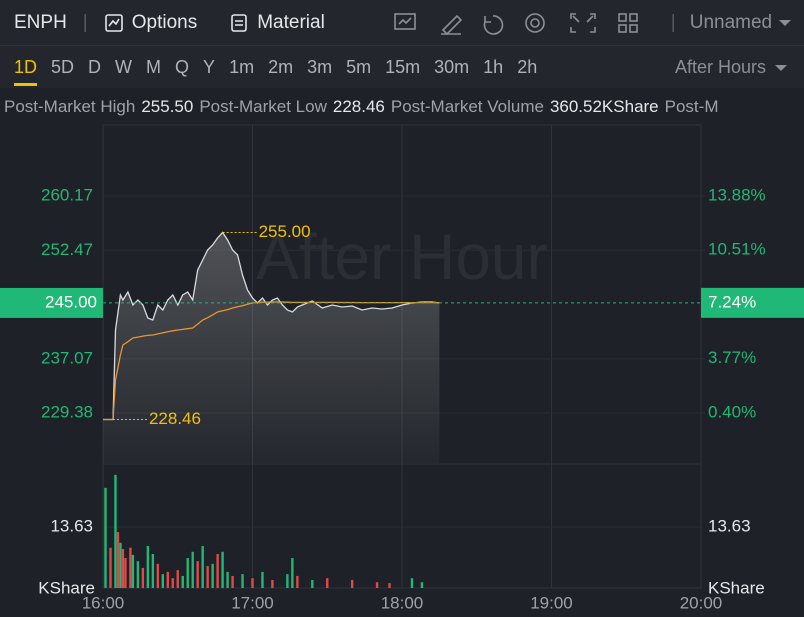 This screenshot has width=804, height=617. I want to click on y2-tick-label: 13.63, so click(729, 526).